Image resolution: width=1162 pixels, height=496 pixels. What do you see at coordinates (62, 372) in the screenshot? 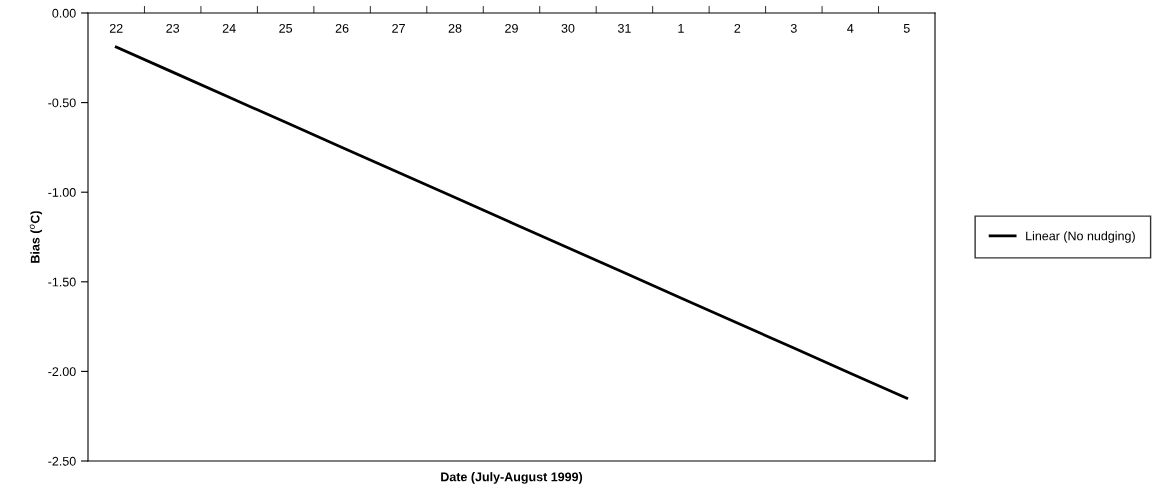
I see `y-tick-label: -2.00` at bounding box center [62, 372].